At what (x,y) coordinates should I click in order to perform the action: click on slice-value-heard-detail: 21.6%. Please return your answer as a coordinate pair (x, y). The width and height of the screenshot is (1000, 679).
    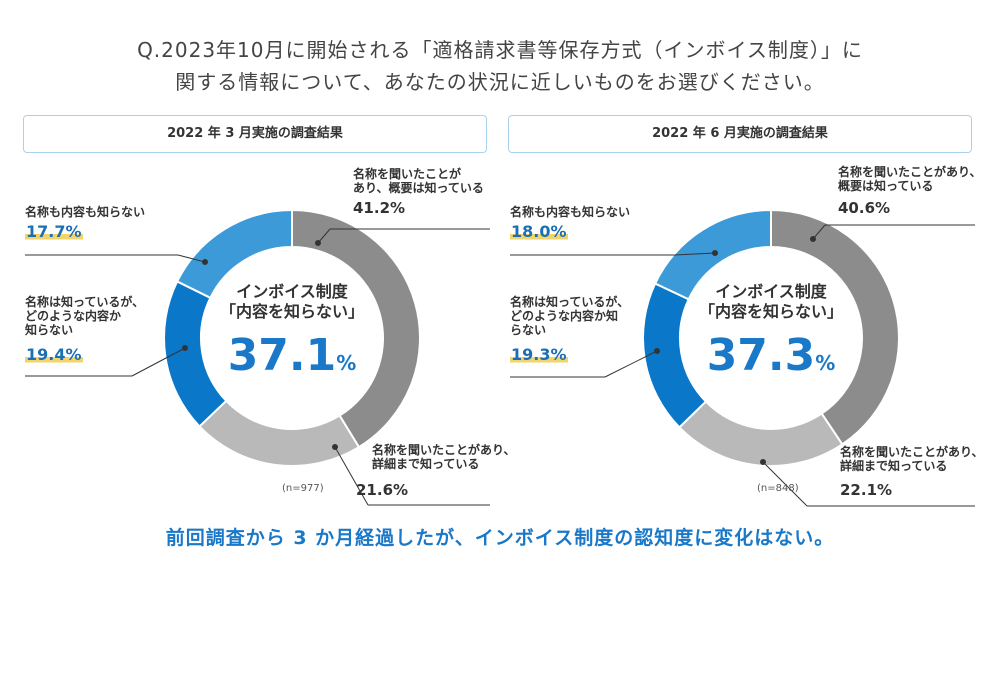
    Looking at the image, I should click on (382, 490).